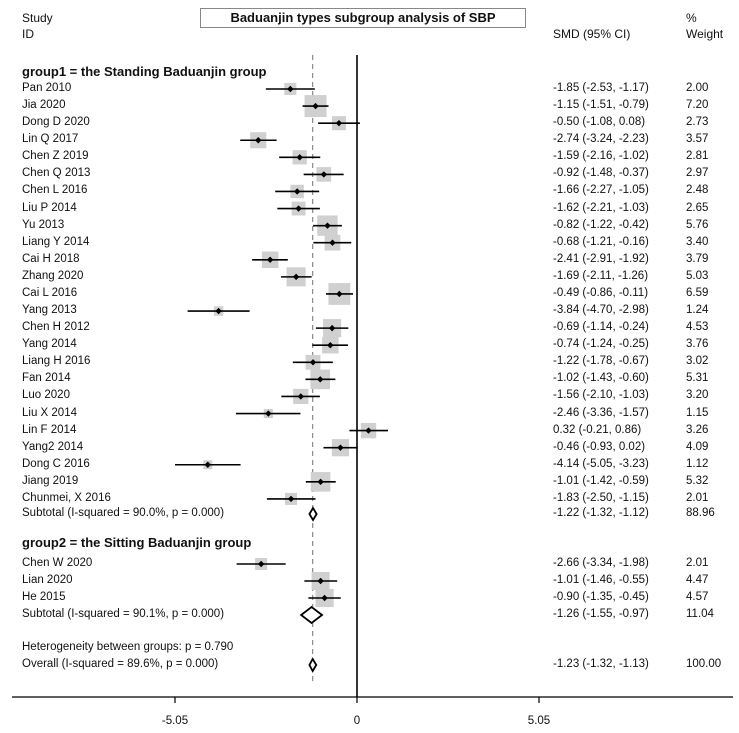 This screenshot has width=739, height=733. Describe the element at coordinates (601, 241) in the screenshot. I see `study-ci-text: -0.68 (-1.21, -0.16)` at that location.